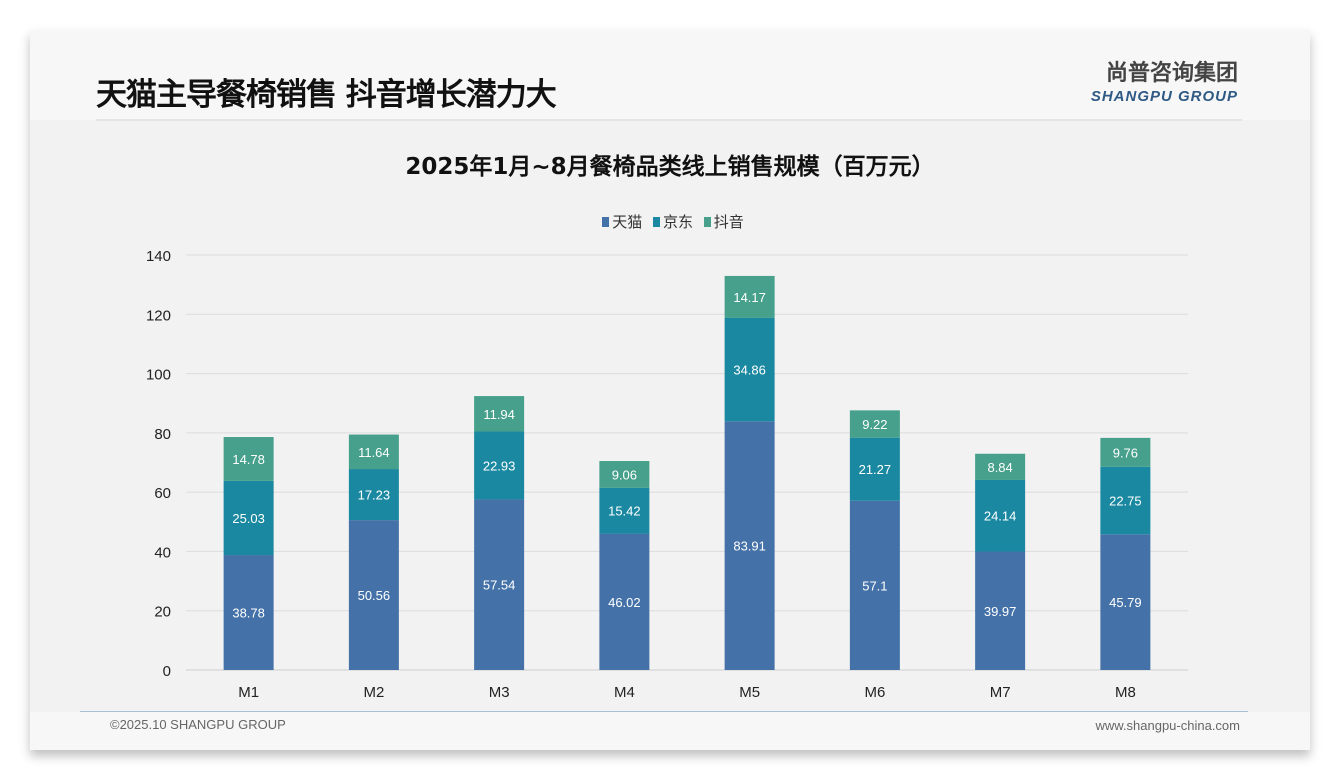 This screenshot has width=1340, height=780. Describe the element at coordinates (499, 692) in the screenshot. I see `x-tick-label: M3` at that location.